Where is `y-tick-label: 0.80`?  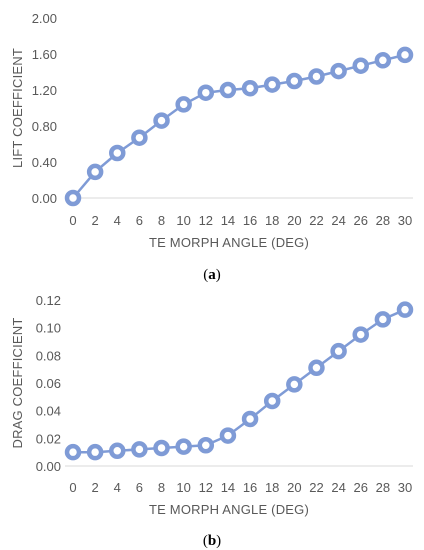 y-tick-label: 0.80 is located at coordinates (44, 126).